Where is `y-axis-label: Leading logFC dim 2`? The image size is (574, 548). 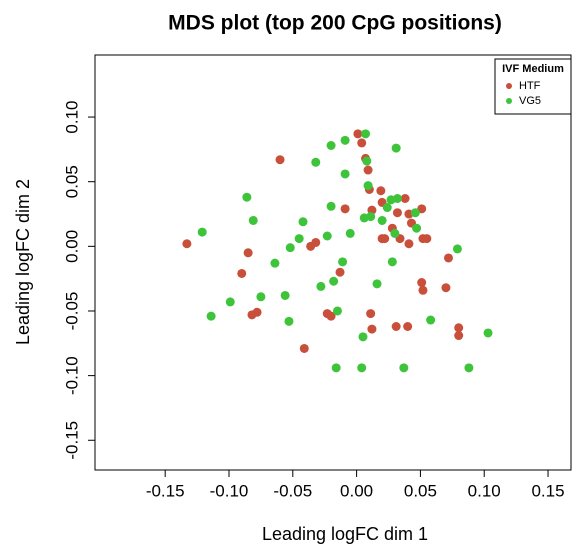 y-axis-label: Leading logFC dim 2 is located at coordinates (23, 262).